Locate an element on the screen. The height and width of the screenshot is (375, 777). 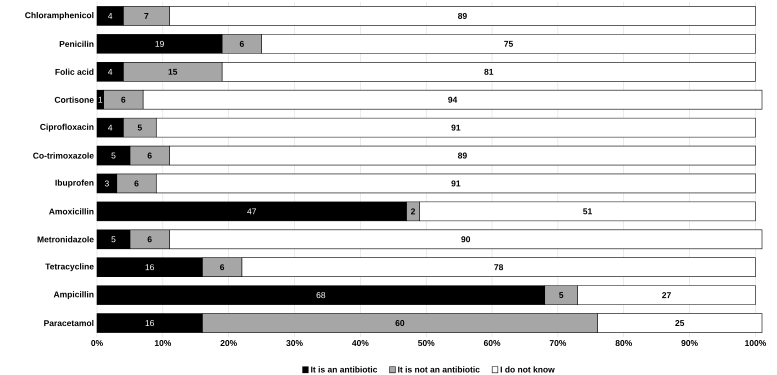
x-tick-label: 60% is located at coordinates (492, 343).